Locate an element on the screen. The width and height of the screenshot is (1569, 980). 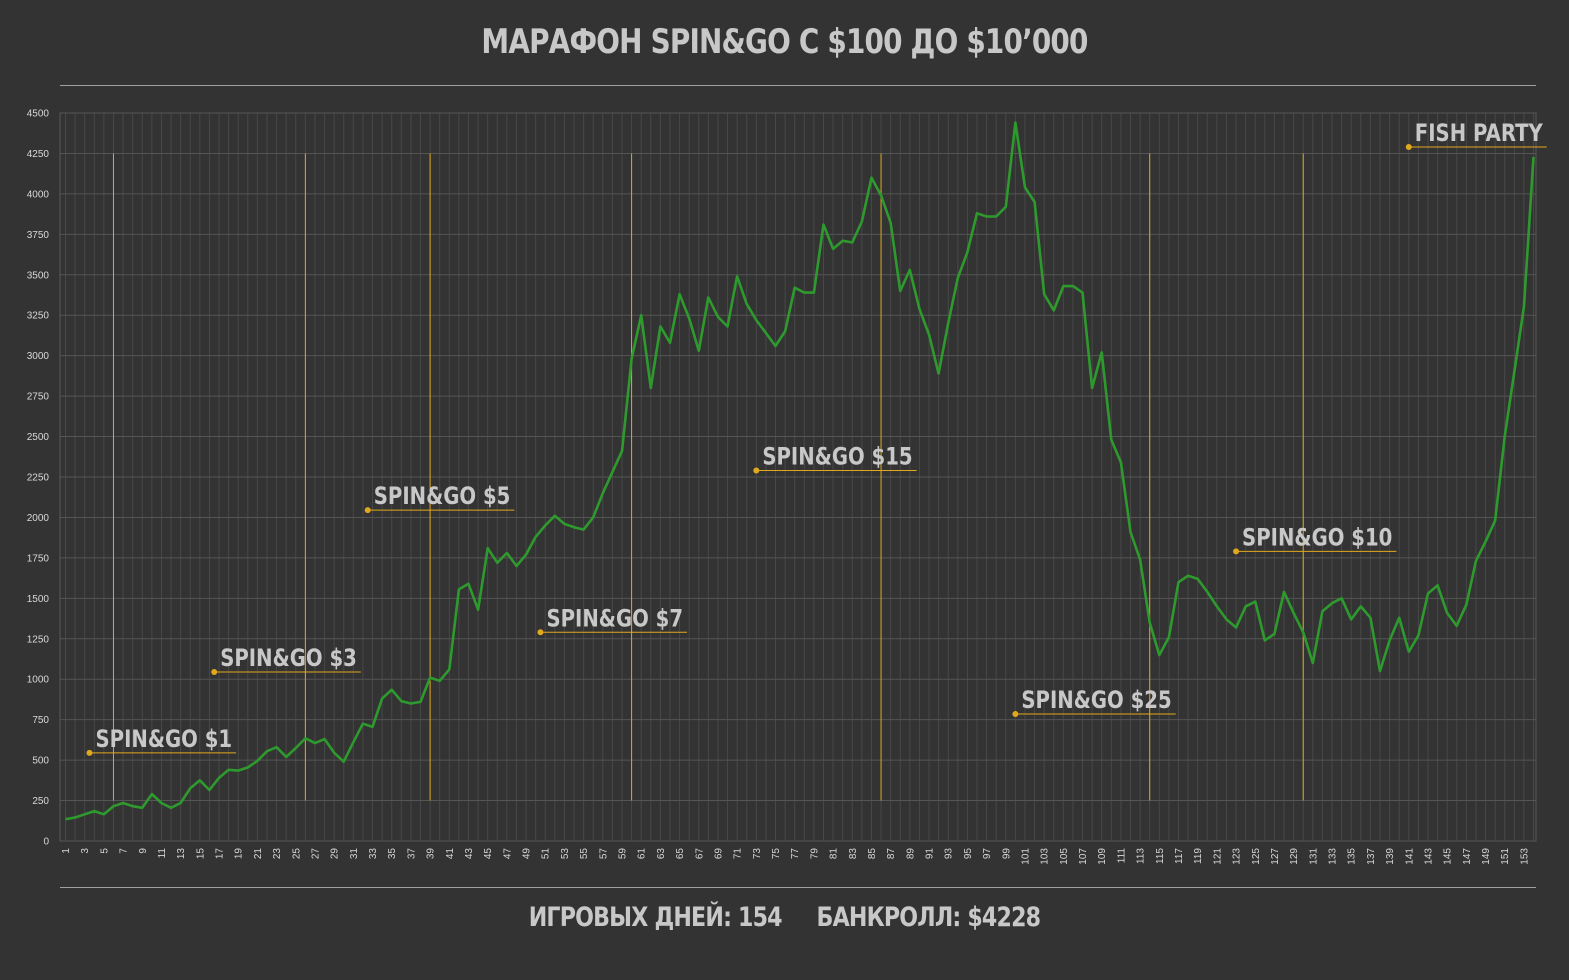
y-tick-label: 2250 is located at coordinates (38, 478).